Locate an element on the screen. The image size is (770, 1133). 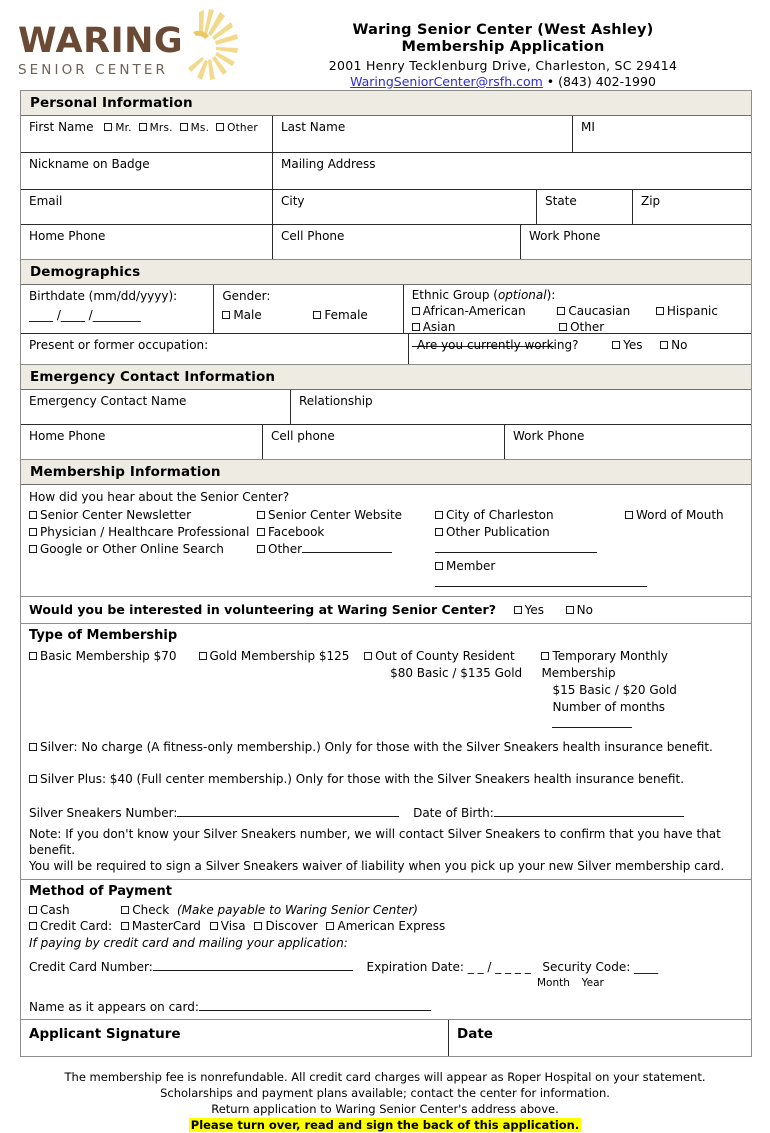
checkbox-city-of-charleston is located at coordinates (439, 515).